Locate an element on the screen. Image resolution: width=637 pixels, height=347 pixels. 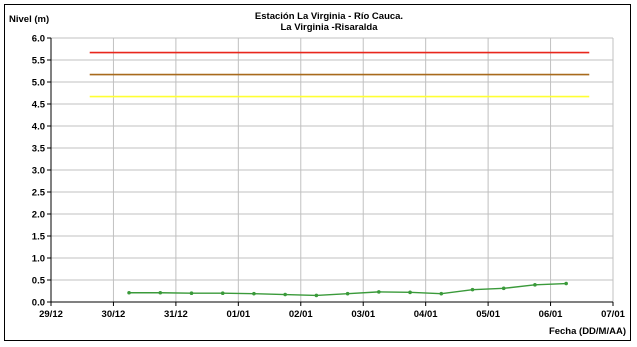
y-tick-label: 1.0 is located at coordinates (38, 259).